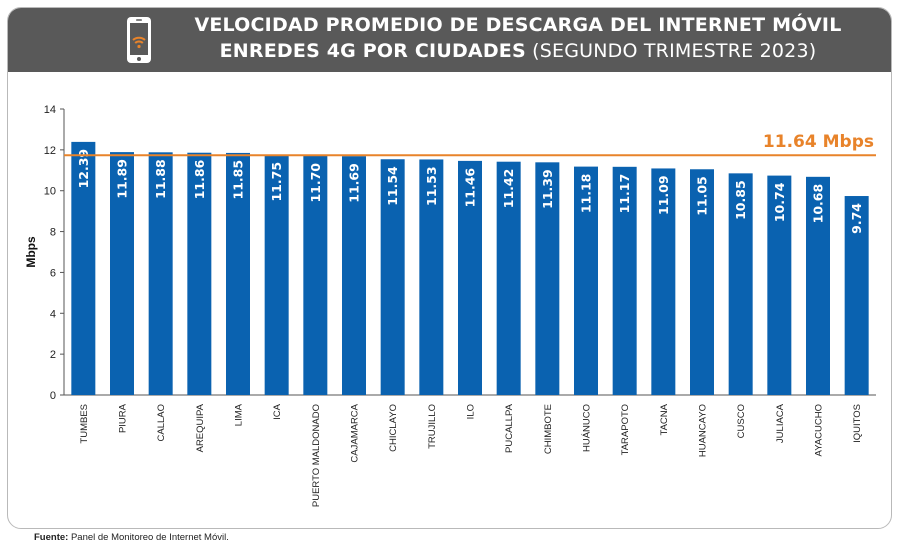 The width and height of the screenshot is (900, 550). I want to click on y-tick-label: 4, so click(53, 314).